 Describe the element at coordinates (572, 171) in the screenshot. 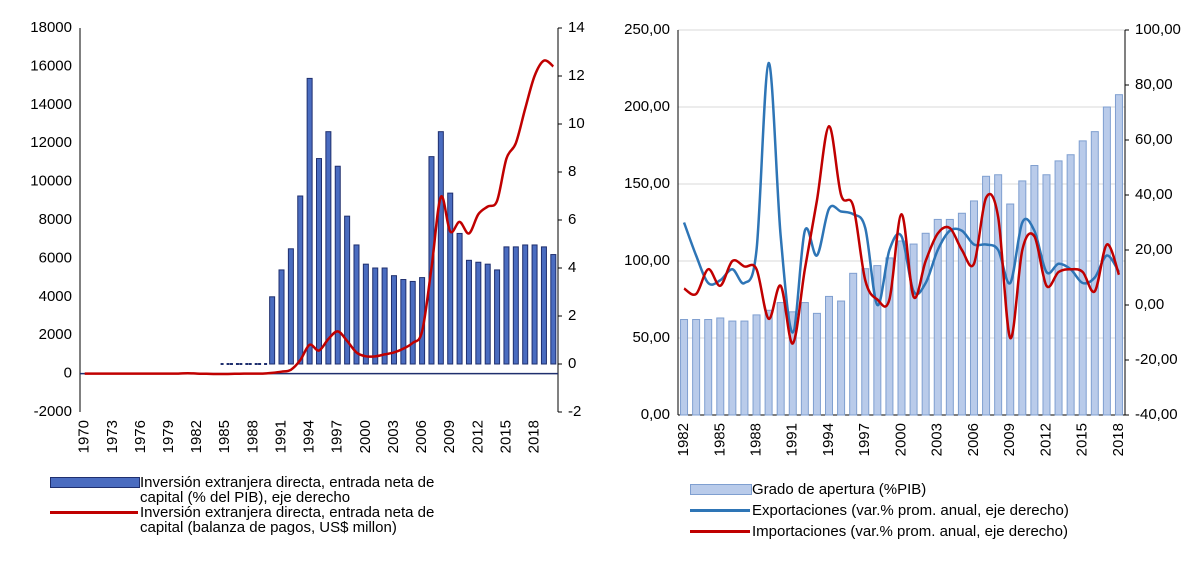

I see `y2-tick-label: 8` at that location.